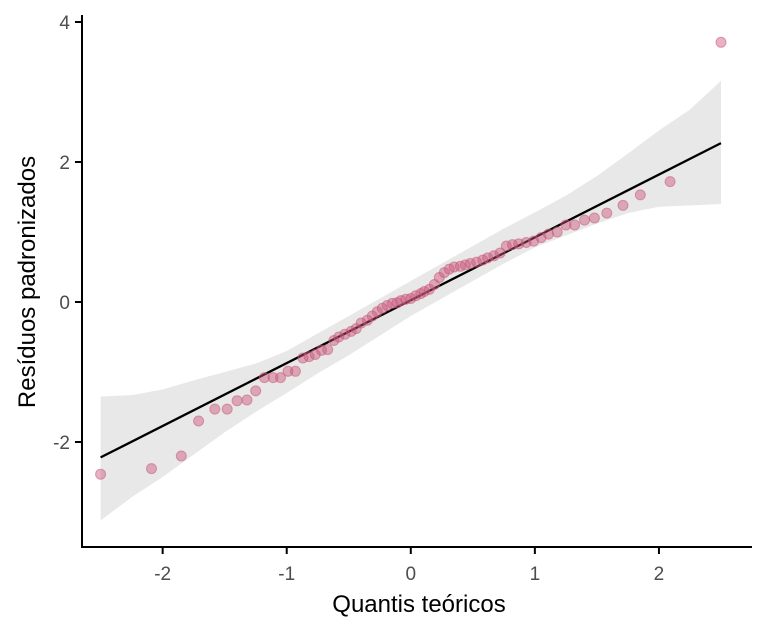 This screenshot has height=633, width=768. I want to click on x-axis-title: Quantis teóricos, so click(418, 604).